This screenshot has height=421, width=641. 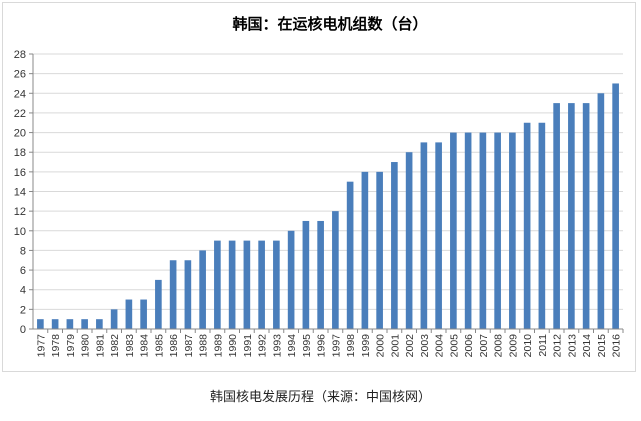 I want to click on x-tick-label: 2009, so click(x=513, y=346).